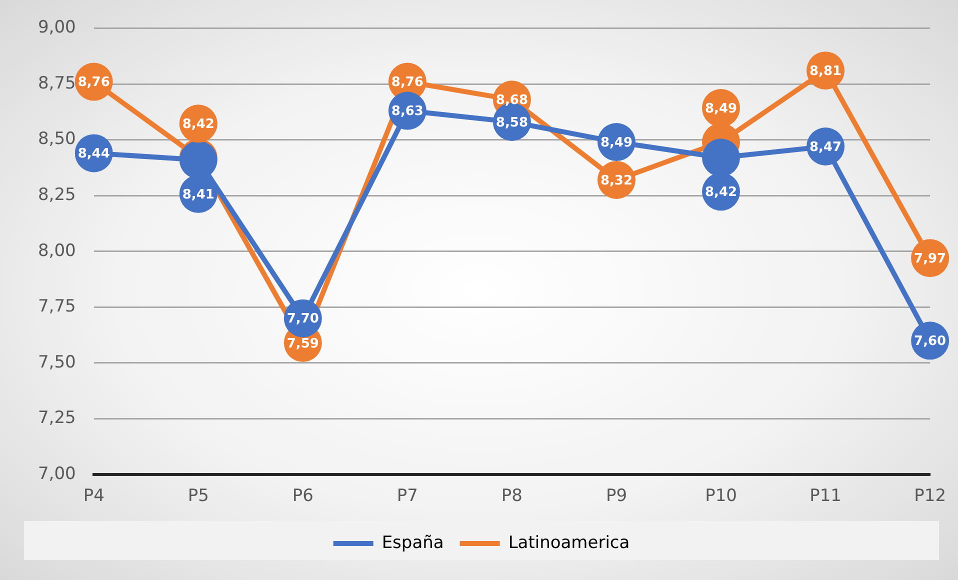 The width and height of the screenshot is (958, 580). What do you see at coordinates (57, 306) in the screenshot?
I see `y-tick-label: 7,75` at bounding box center [57, 306].